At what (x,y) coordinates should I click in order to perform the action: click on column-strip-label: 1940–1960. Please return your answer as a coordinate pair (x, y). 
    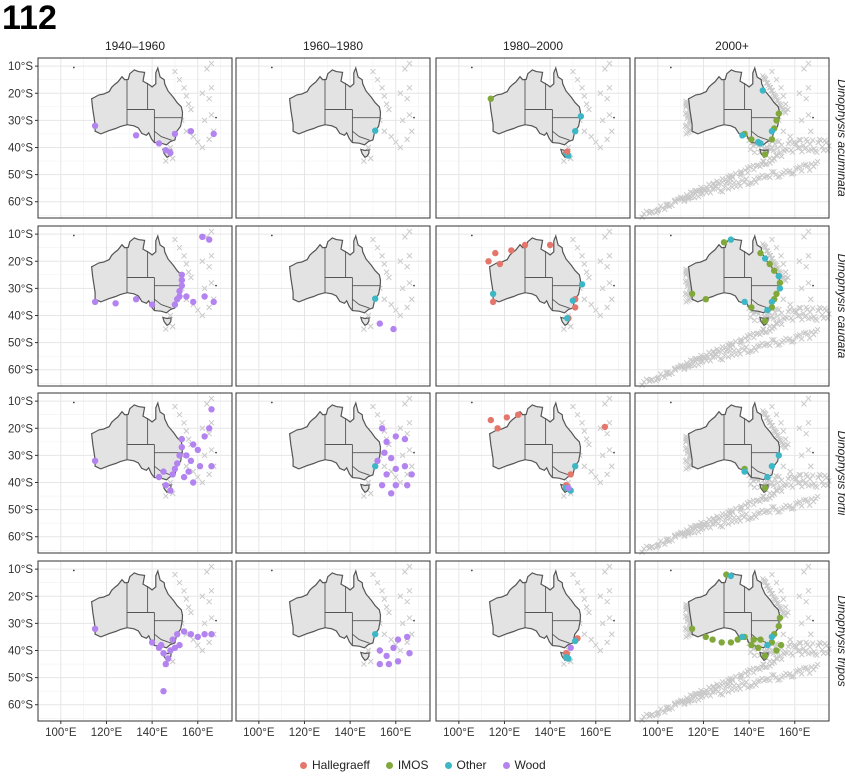
    Looking at the image, I should click on (135, 46).